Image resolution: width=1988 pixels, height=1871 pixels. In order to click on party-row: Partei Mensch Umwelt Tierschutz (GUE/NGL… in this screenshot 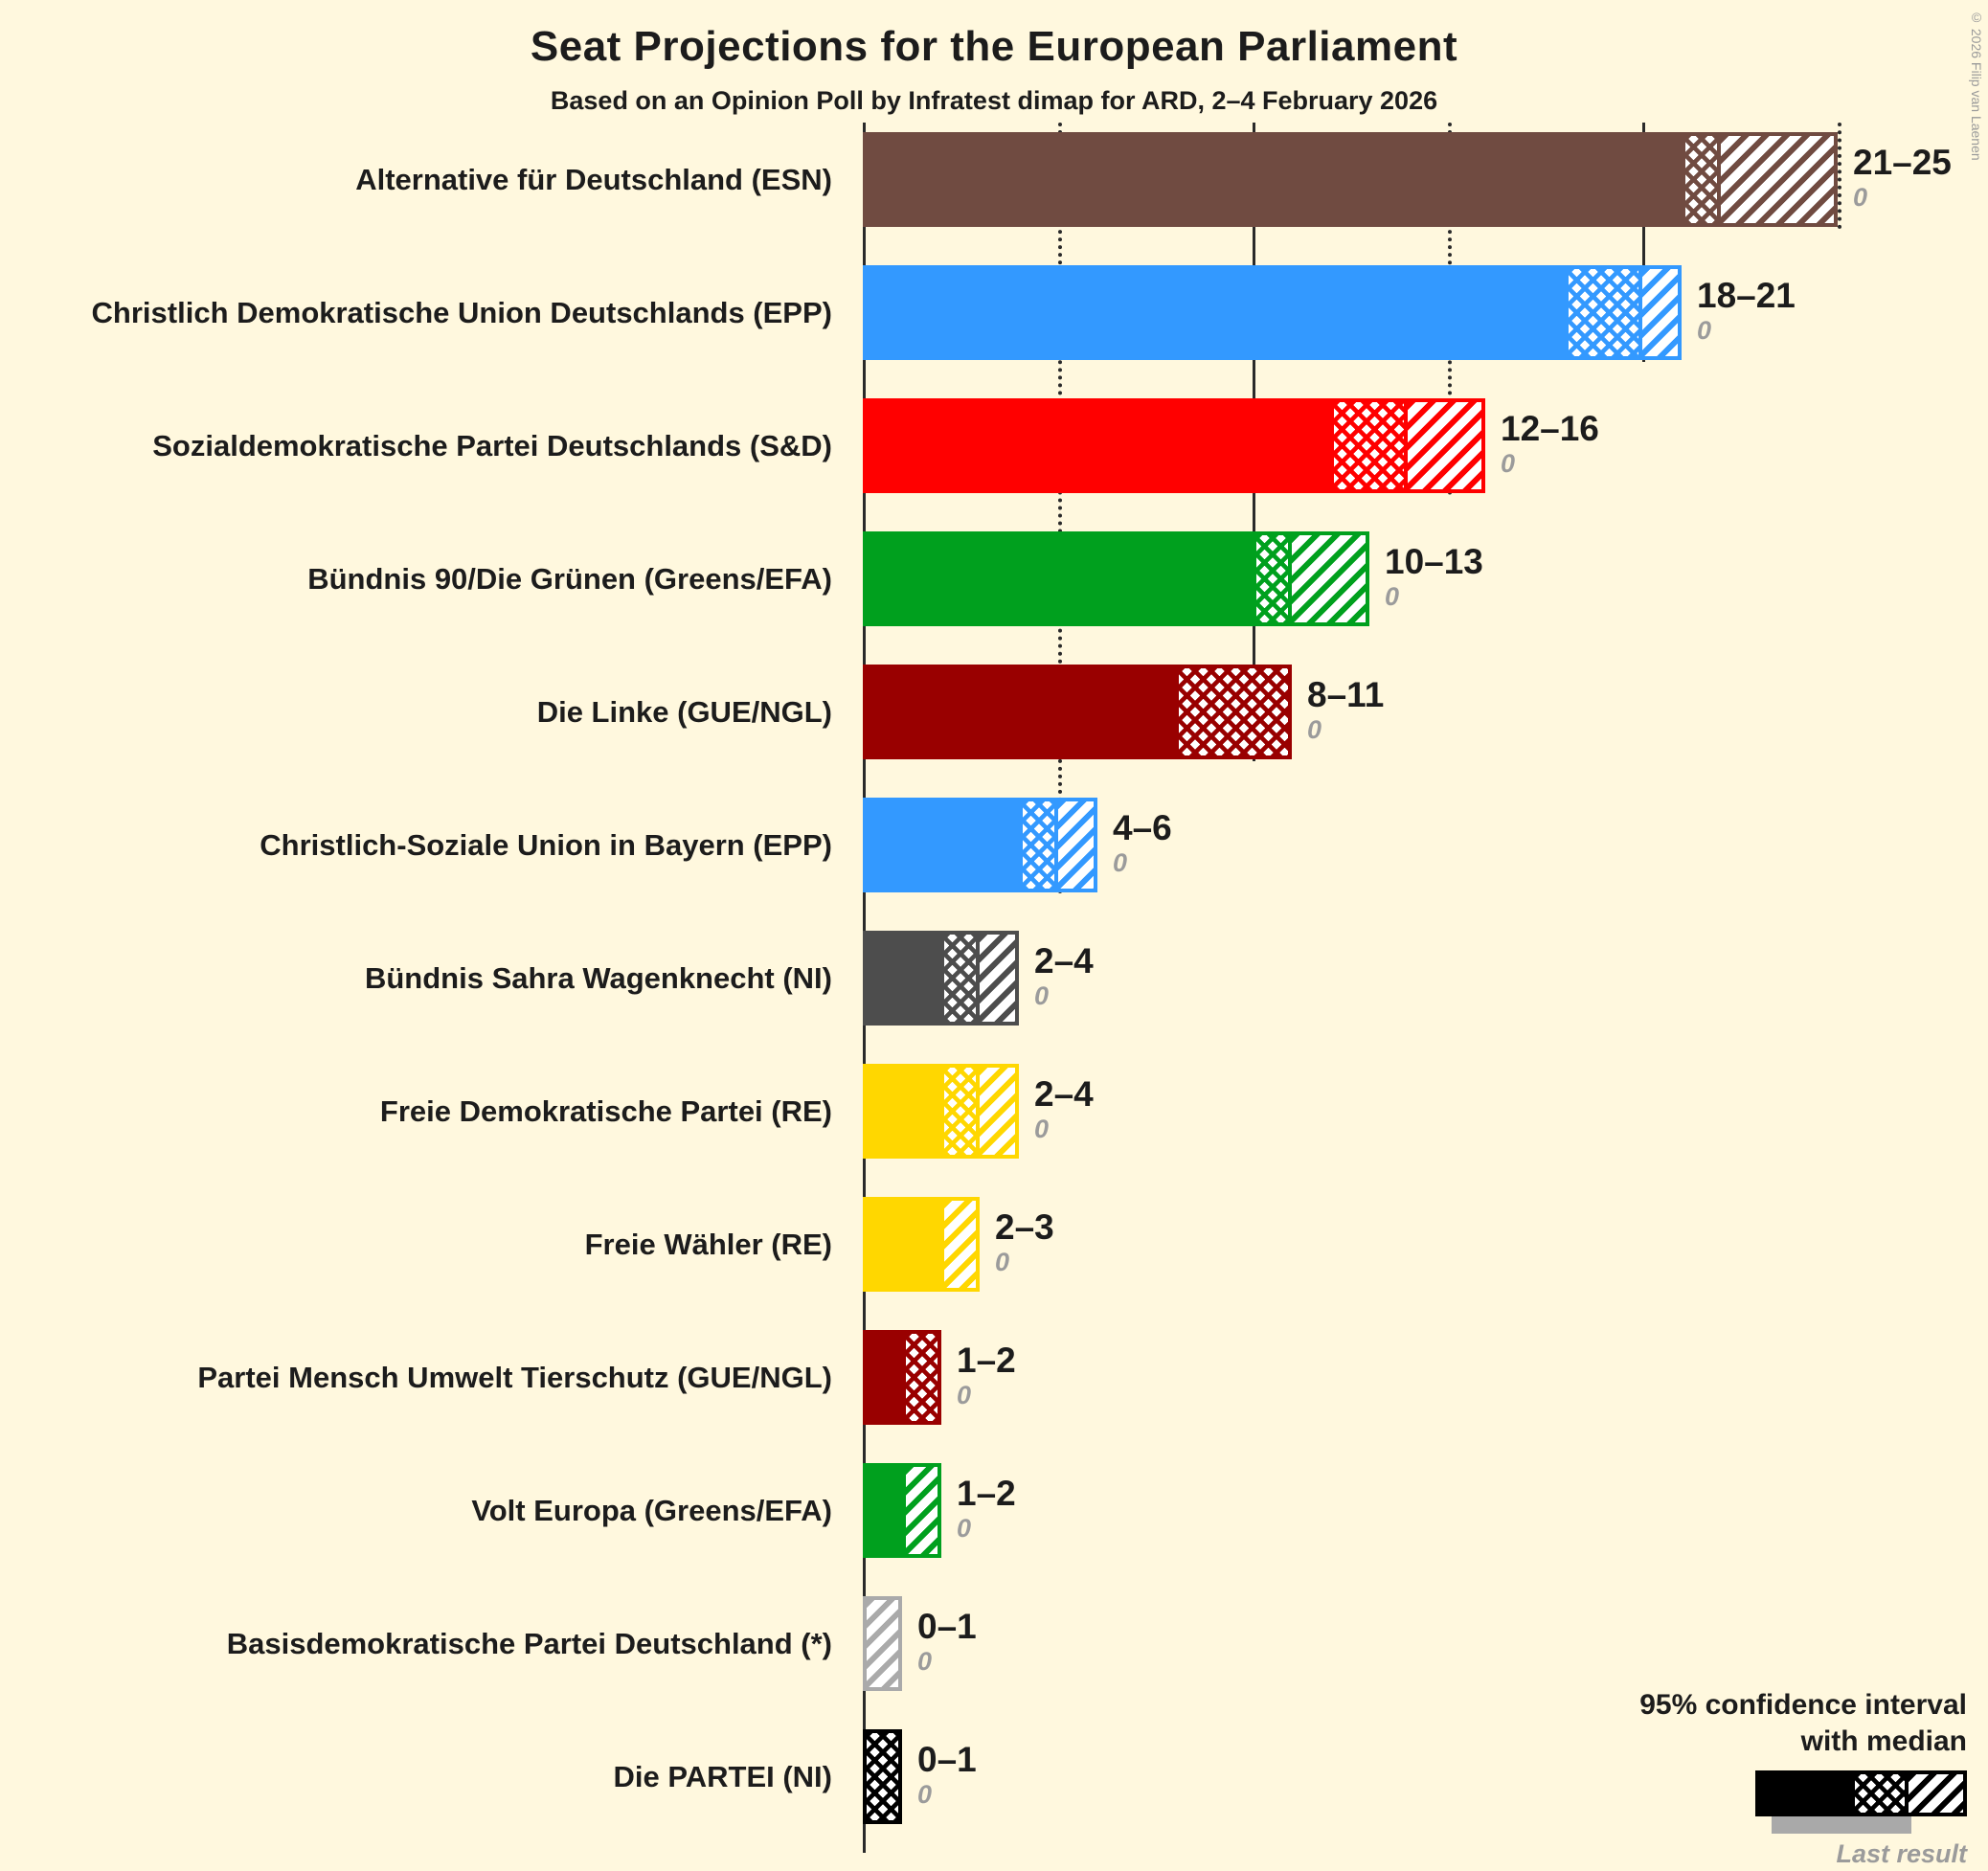, I will do `click(994, 1377)`.